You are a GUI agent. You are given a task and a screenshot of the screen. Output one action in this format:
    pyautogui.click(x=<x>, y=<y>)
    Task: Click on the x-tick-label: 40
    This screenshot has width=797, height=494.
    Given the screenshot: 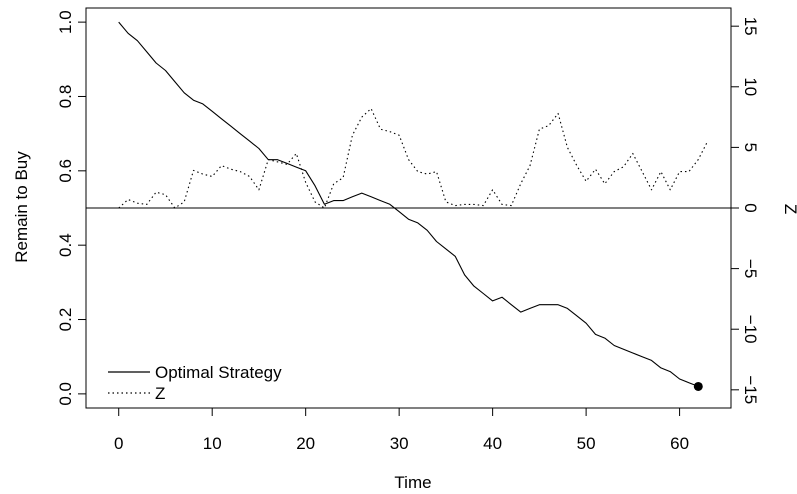 What is the action you would take?
    pyautogui.click(x=492, y=443)
    